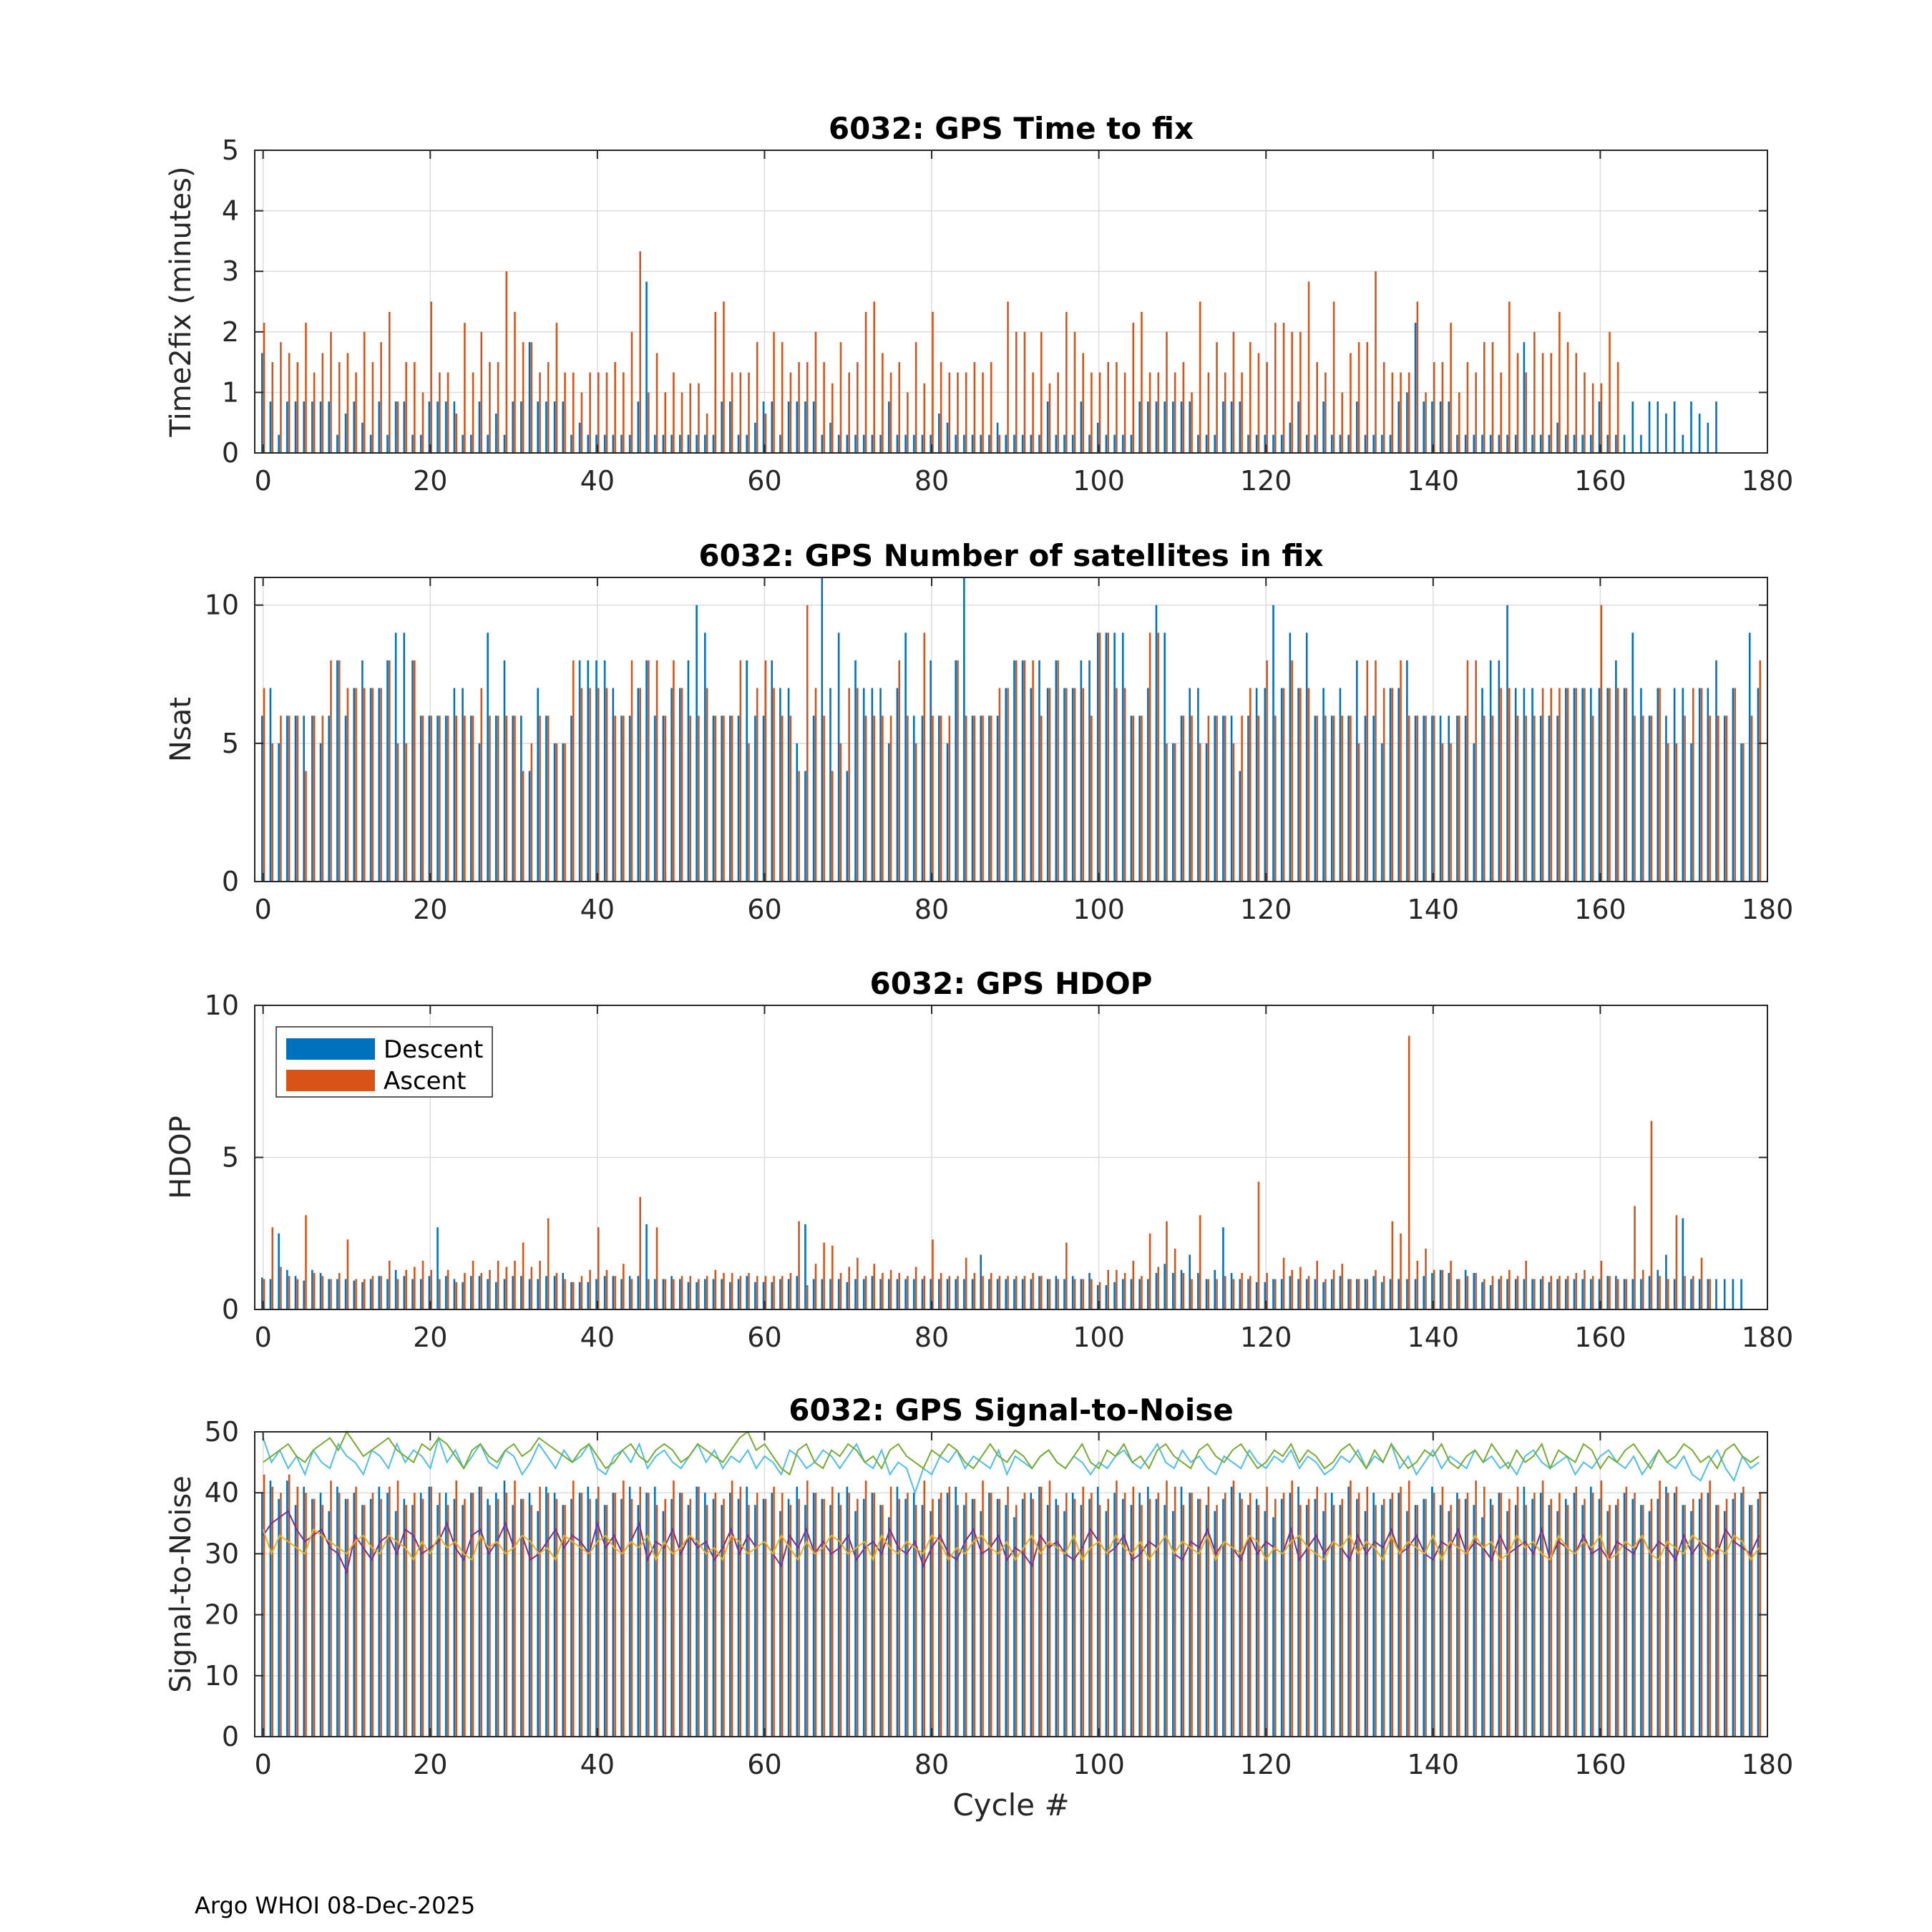  I want to click on x-tick-label: 120, so click(1266, 1764).